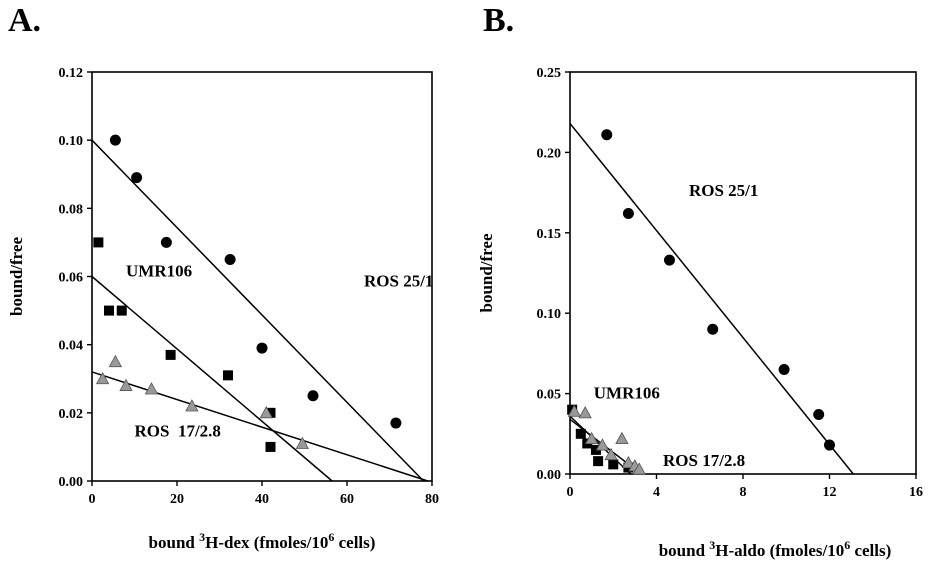 The width and height of the screenshot is (933, 562). Describe the element at coordinates (775, 549) in the screenshot. I see `x-axis-label: bound 3H-aldo (fmoles/106 cells)` at that location.